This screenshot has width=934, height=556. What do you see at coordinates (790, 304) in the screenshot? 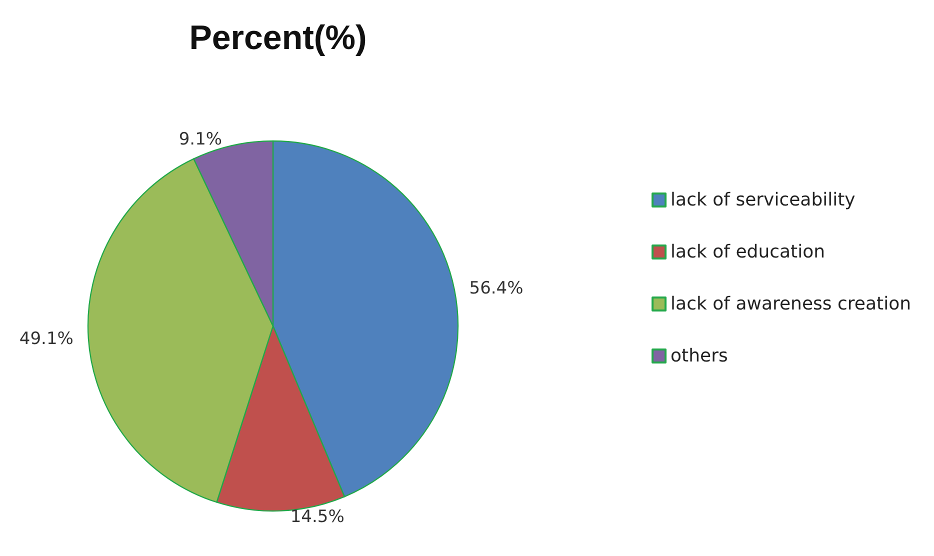
I see `legend-label: lack of awareness creation` at bounding box center [790, 304].